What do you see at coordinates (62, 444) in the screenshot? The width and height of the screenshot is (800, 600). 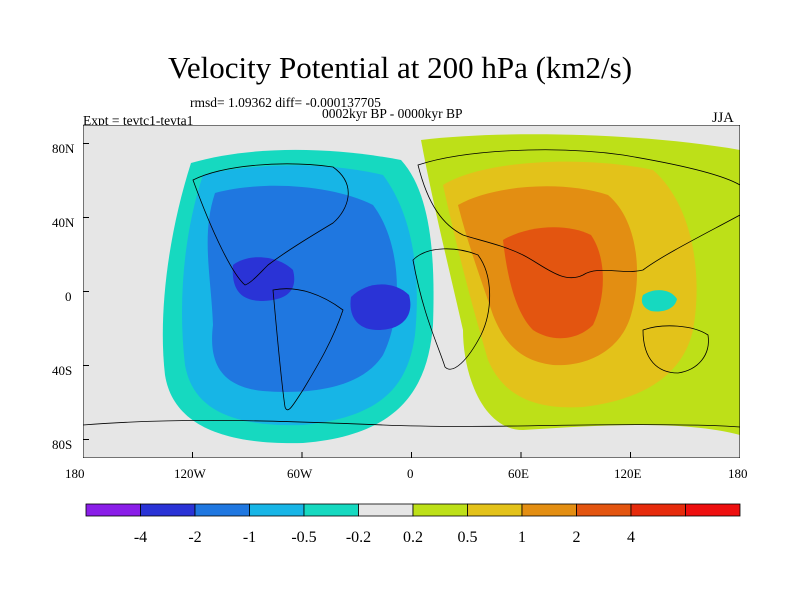 I see `y-tick-label-80s: 80S` at bounding box center [62, 444].